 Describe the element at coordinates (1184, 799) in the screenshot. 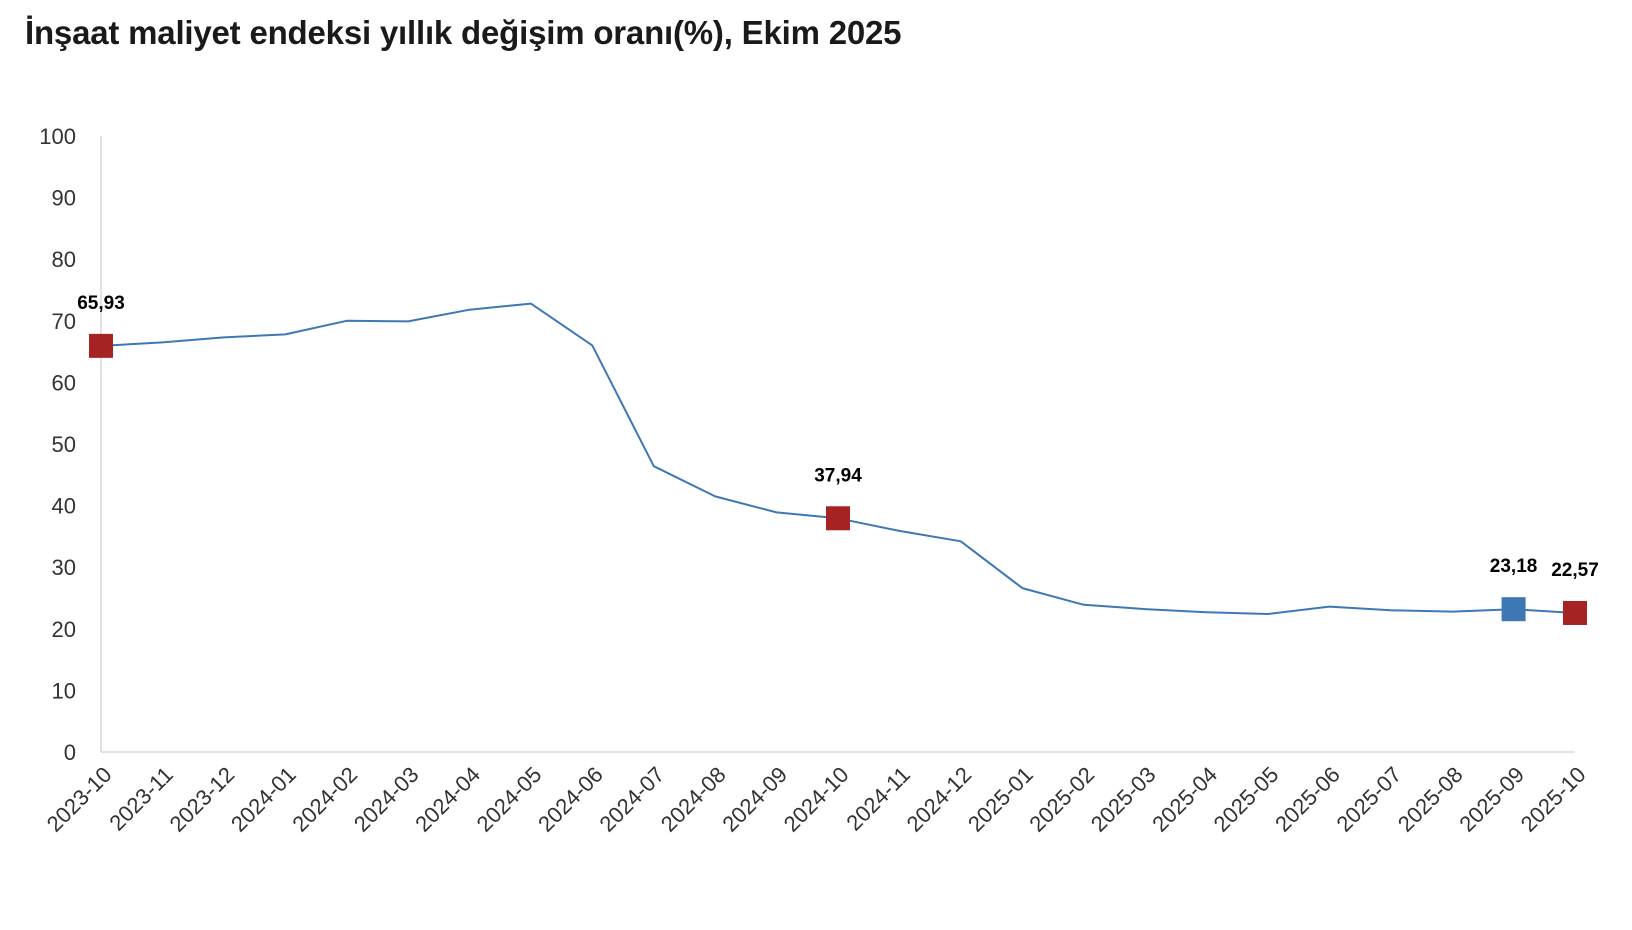

I see `x-tick-label: 2025-04` at that location.